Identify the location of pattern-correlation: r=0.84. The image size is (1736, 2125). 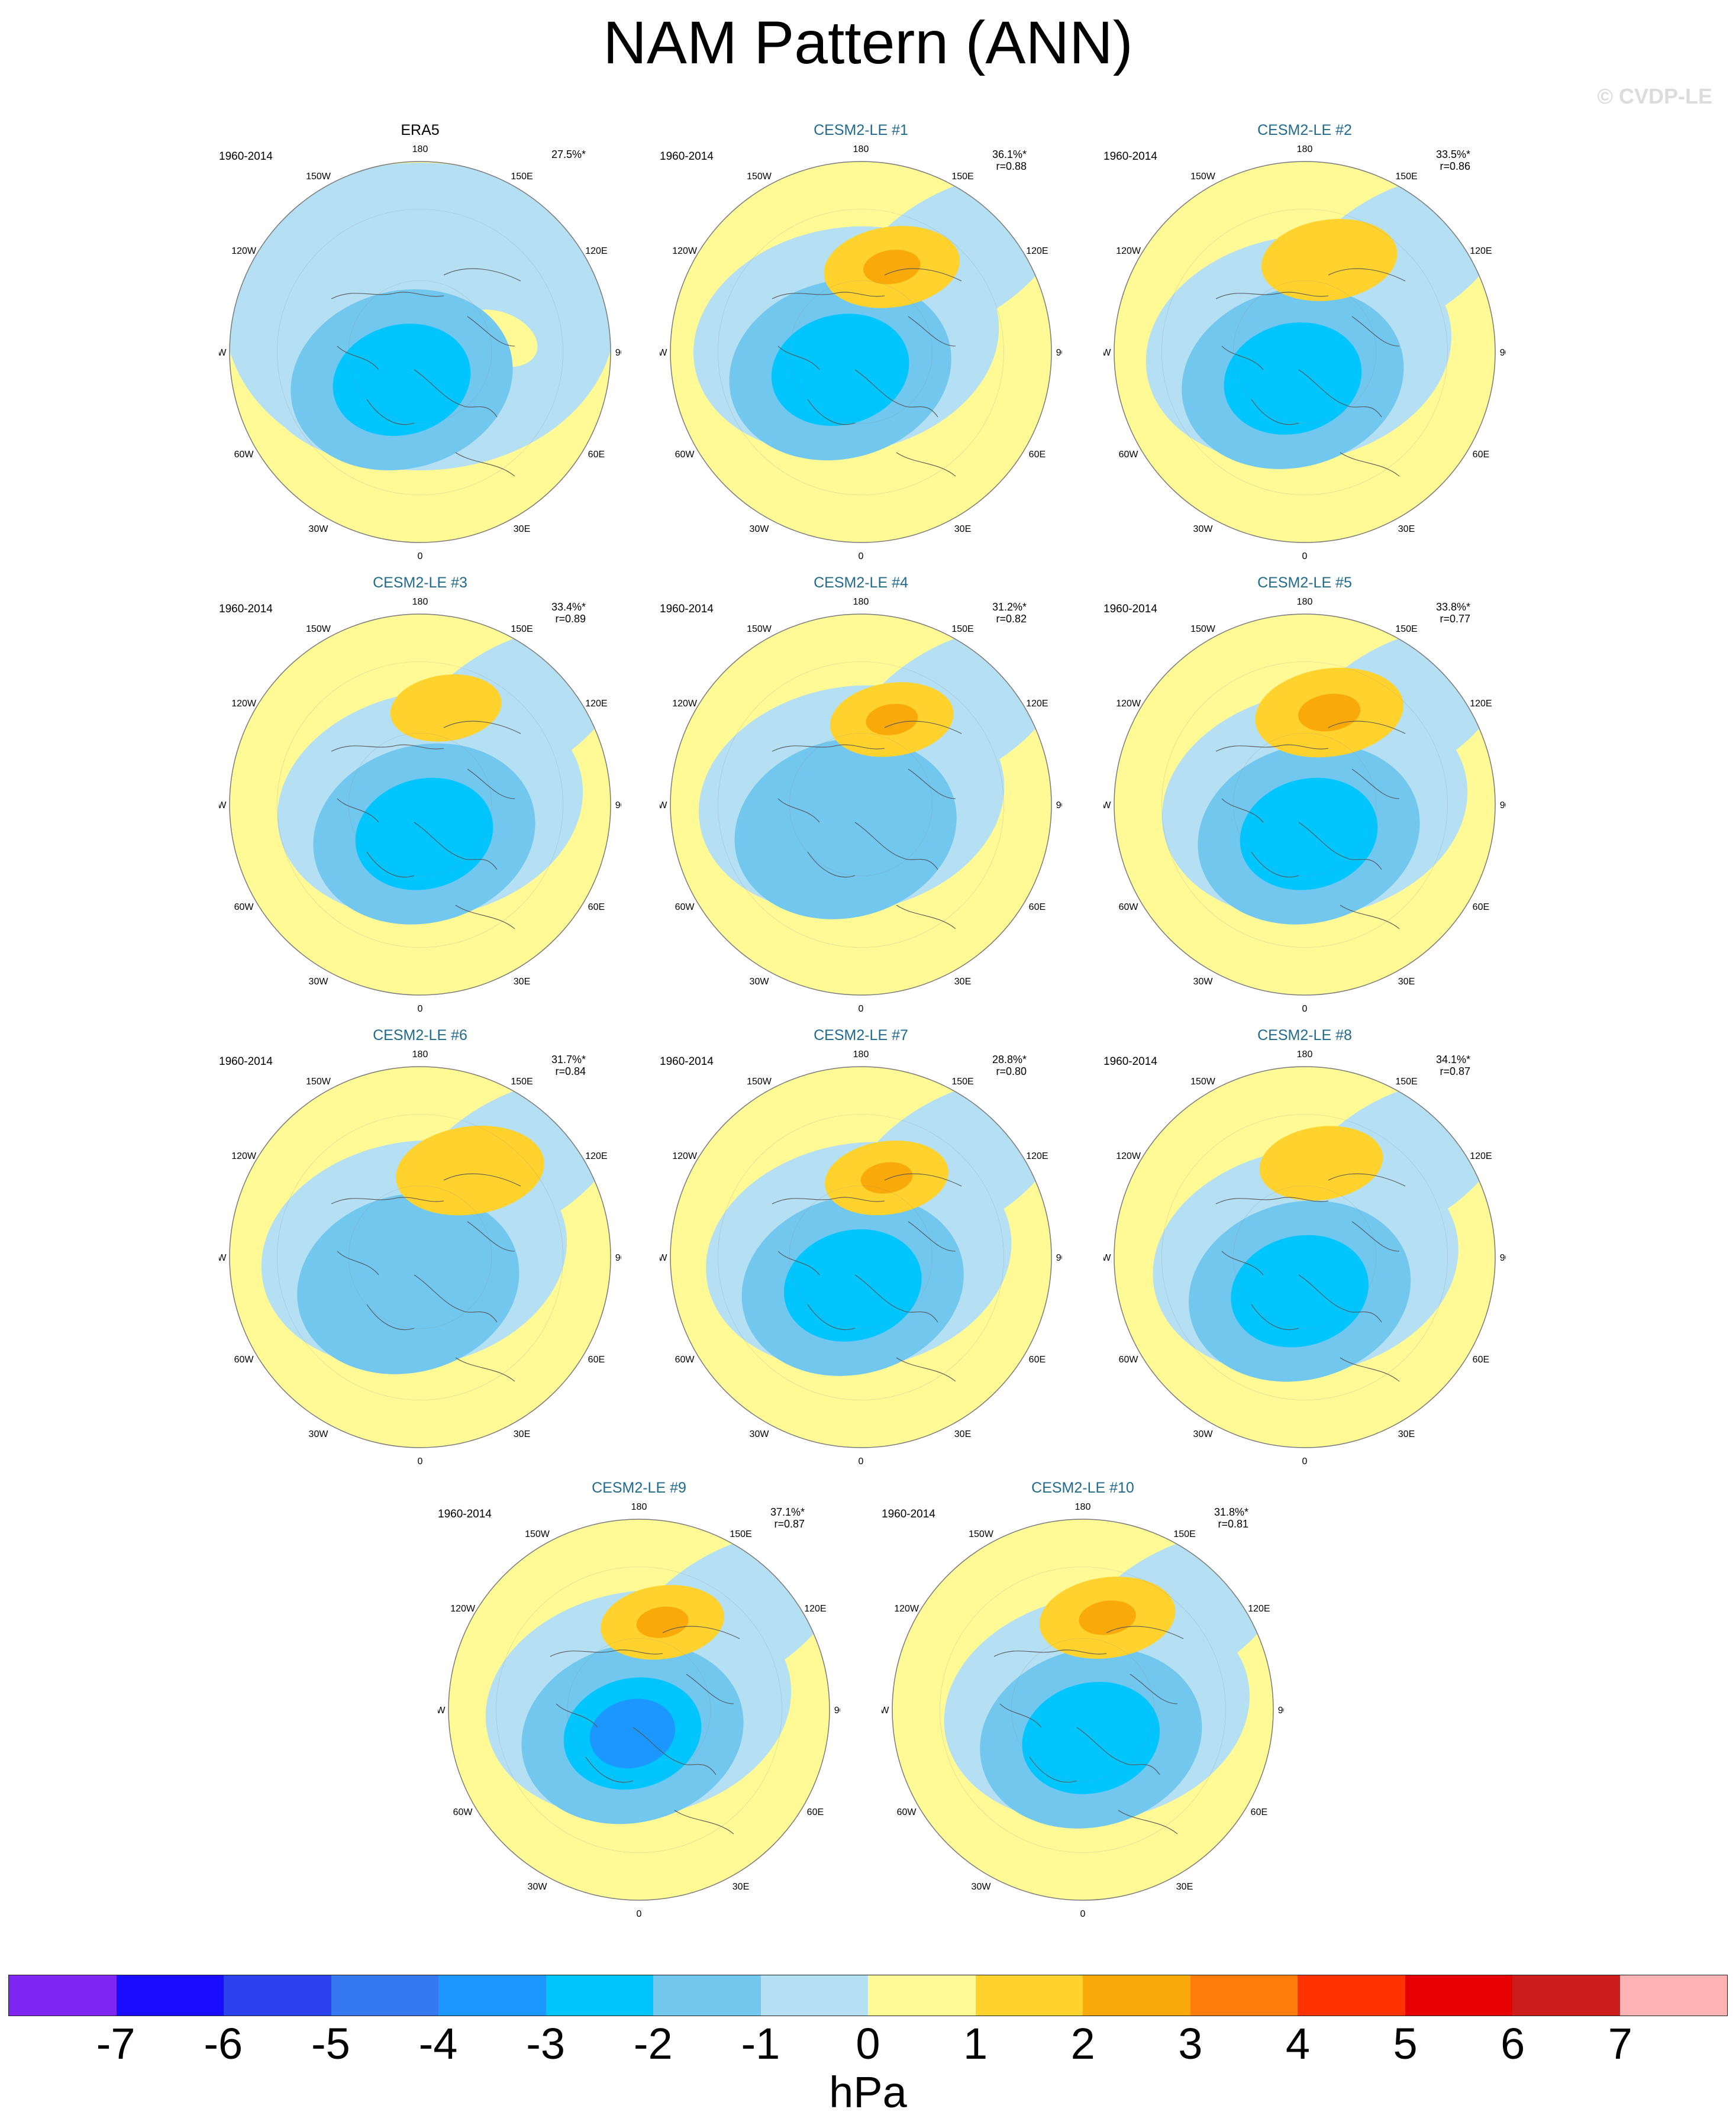
(570, 1071).